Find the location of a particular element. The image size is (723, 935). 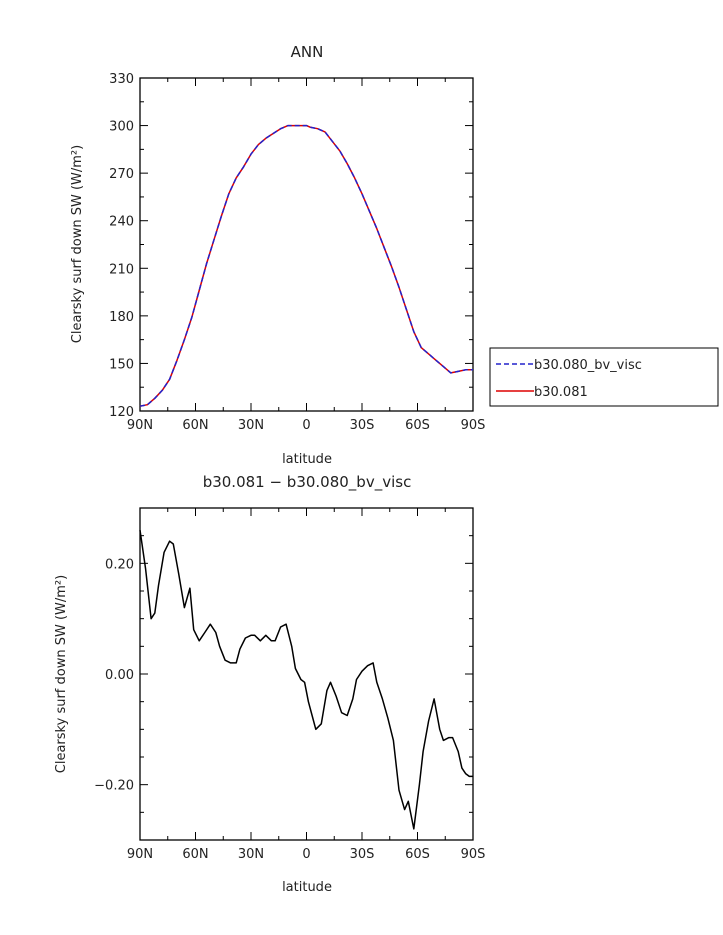

top-y-tick-label: 300 is located at coordinates (121, 127).